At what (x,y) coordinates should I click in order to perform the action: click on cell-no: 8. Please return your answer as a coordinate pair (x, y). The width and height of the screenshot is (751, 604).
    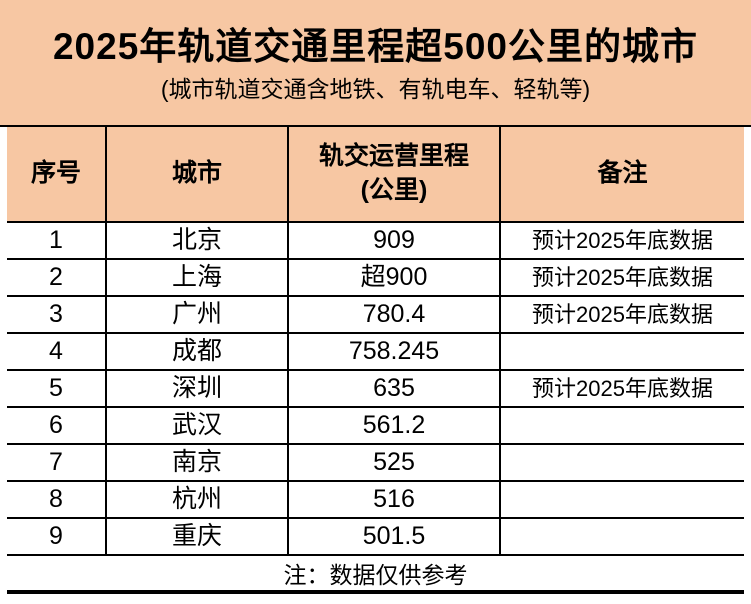
    Looking at the image, I should click on (57, 499).